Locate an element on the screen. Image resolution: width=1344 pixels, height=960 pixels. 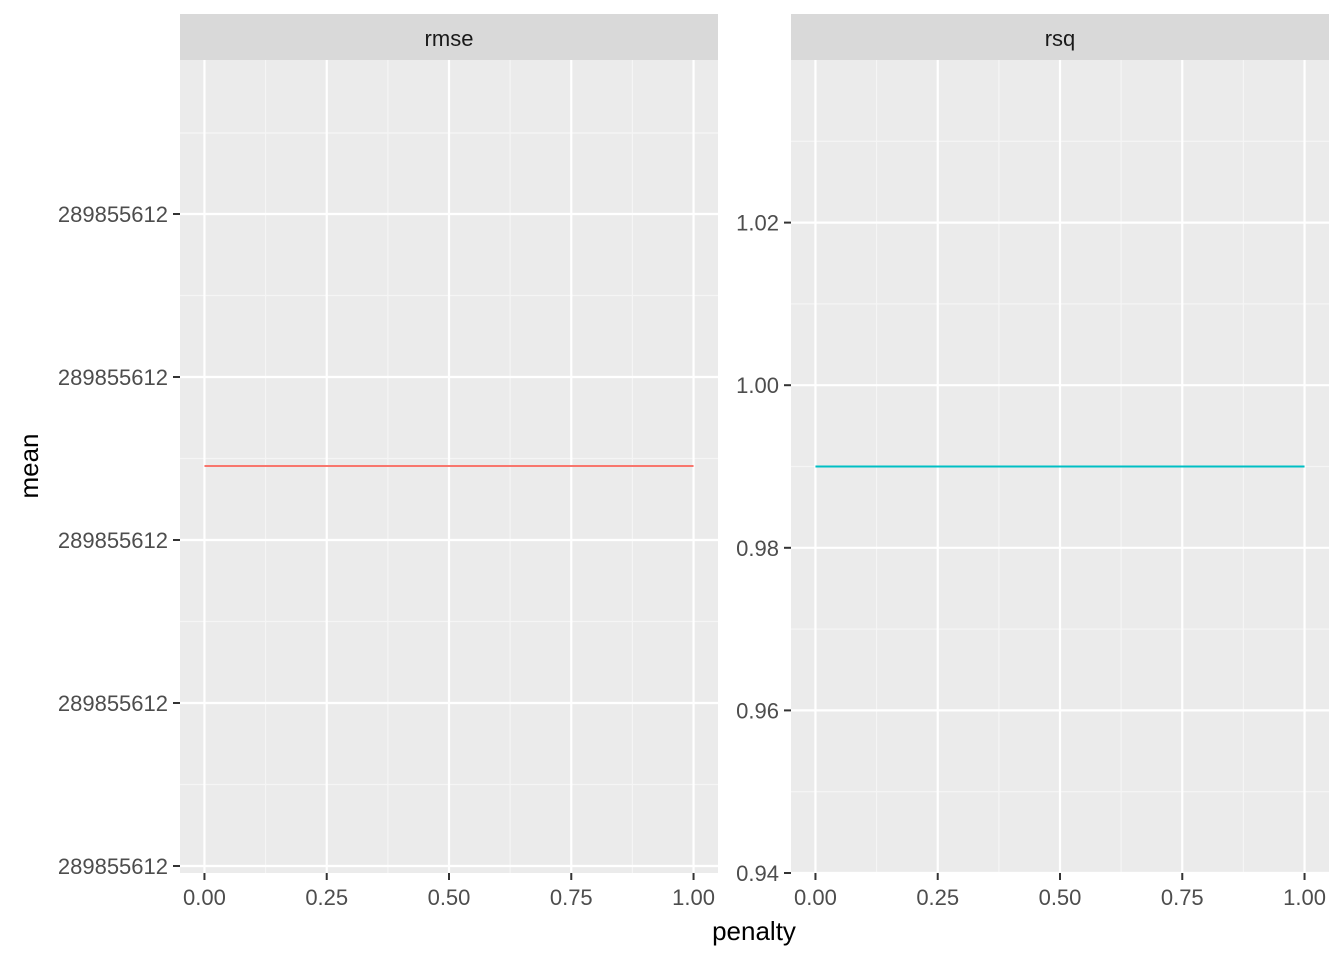
y-axis-rsq: 0.94 0.96 0.98 1.00 1.02 is located at coordinates (763, 548).